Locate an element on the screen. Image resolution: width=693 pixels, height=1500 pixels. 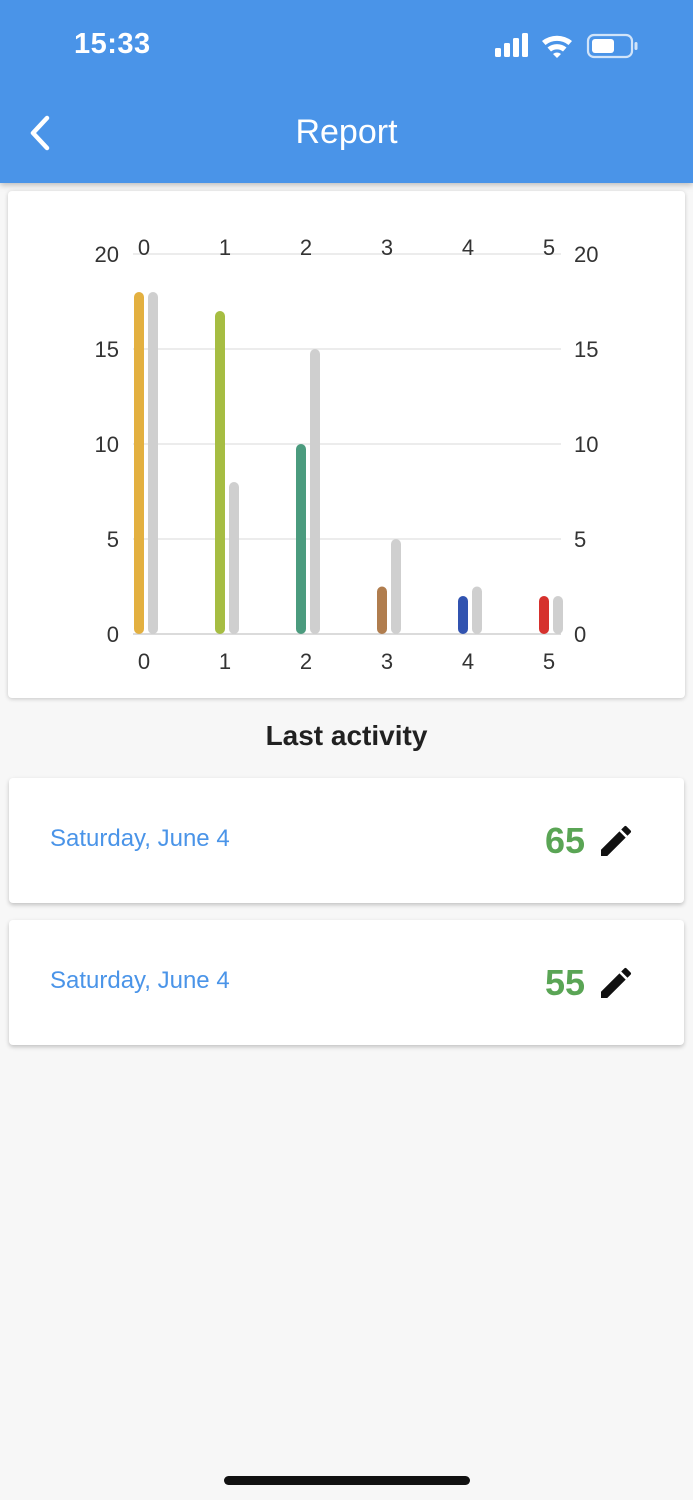
status-icons is located at coordinates (569, 46).